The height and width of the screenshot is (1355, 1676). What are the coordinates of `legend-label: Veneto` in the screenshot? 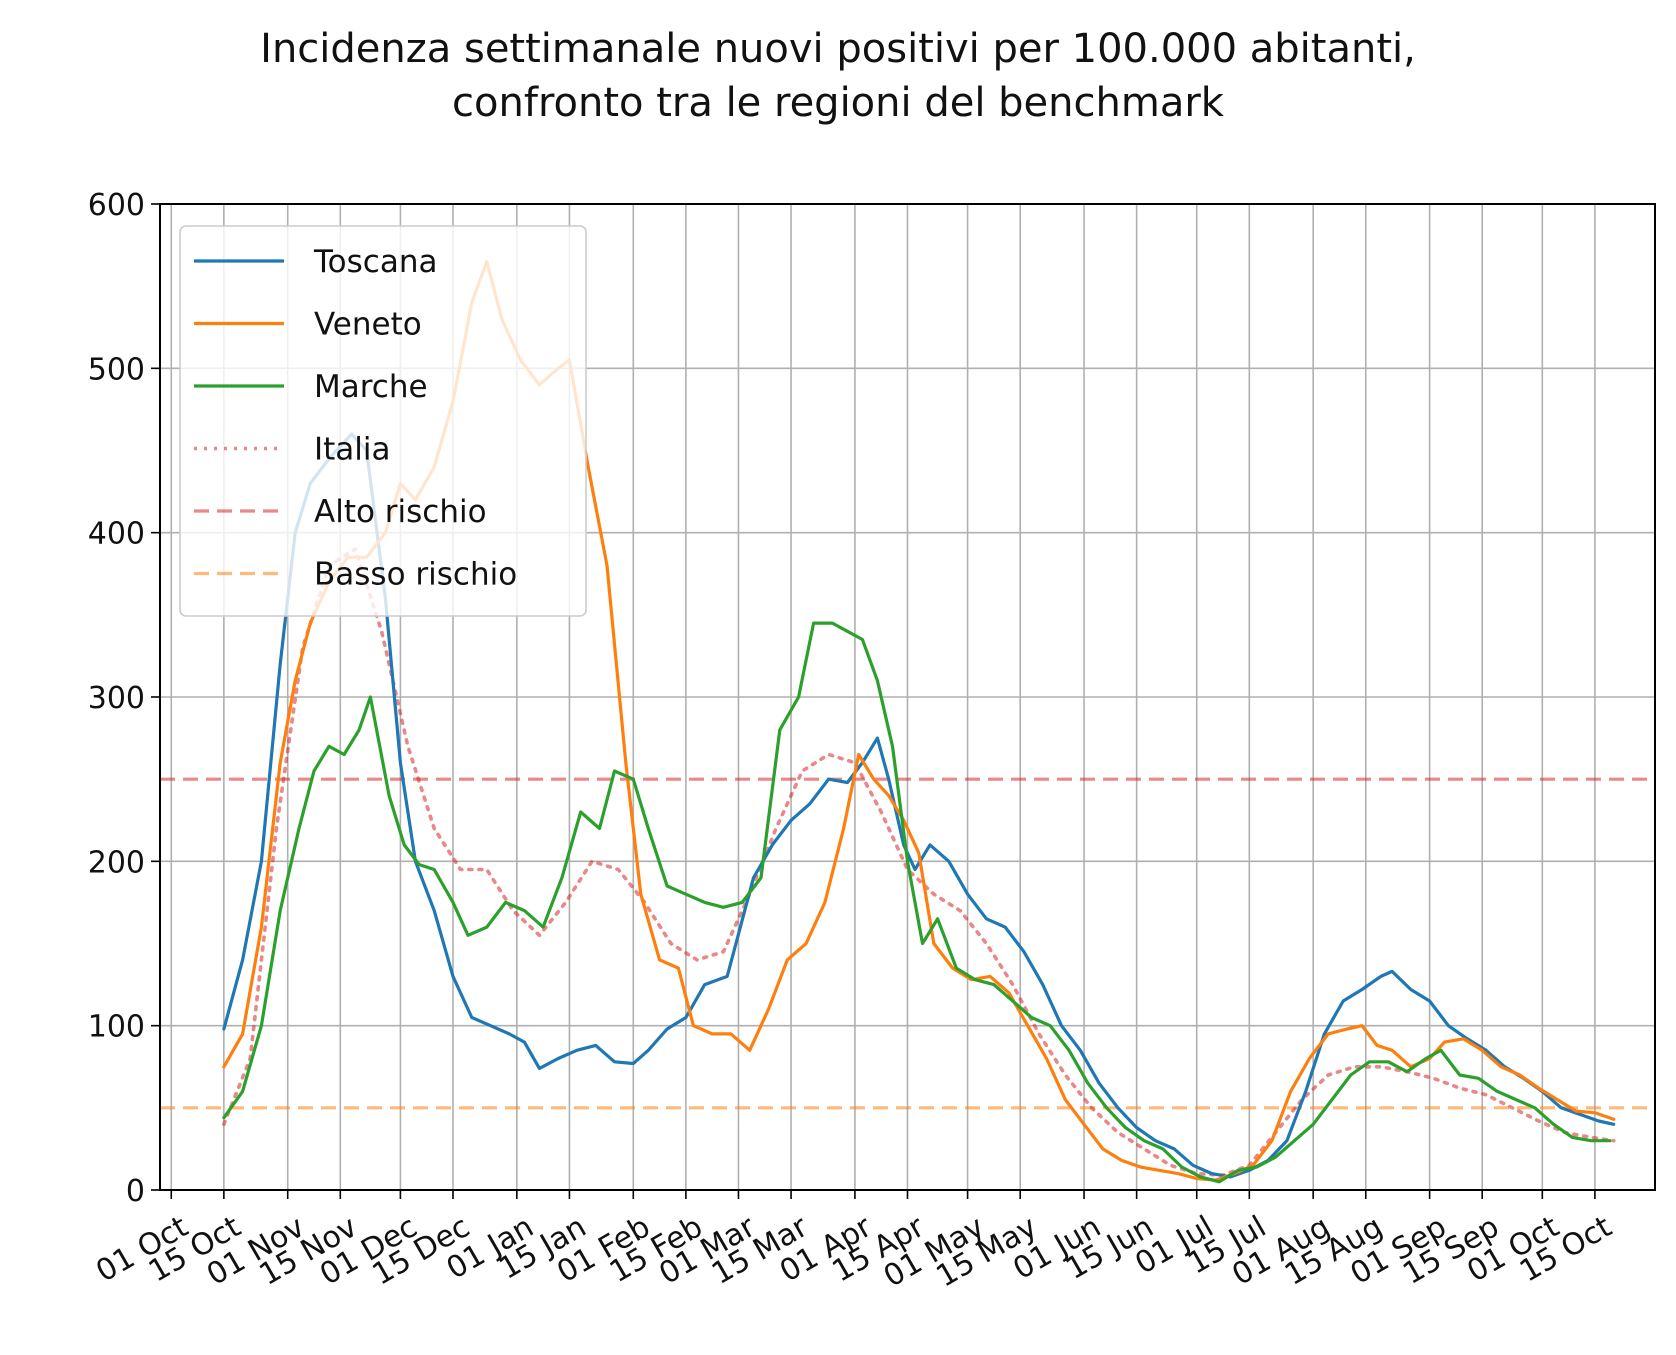 It's located at (368, 325).